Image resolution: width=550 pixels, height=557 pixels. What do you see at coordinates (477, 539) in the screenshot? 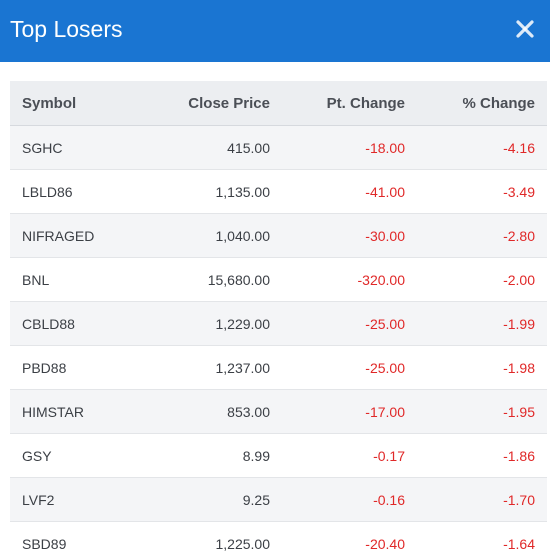
I see `pct-change-cell: -1.64` at bounding box center [477, 539].